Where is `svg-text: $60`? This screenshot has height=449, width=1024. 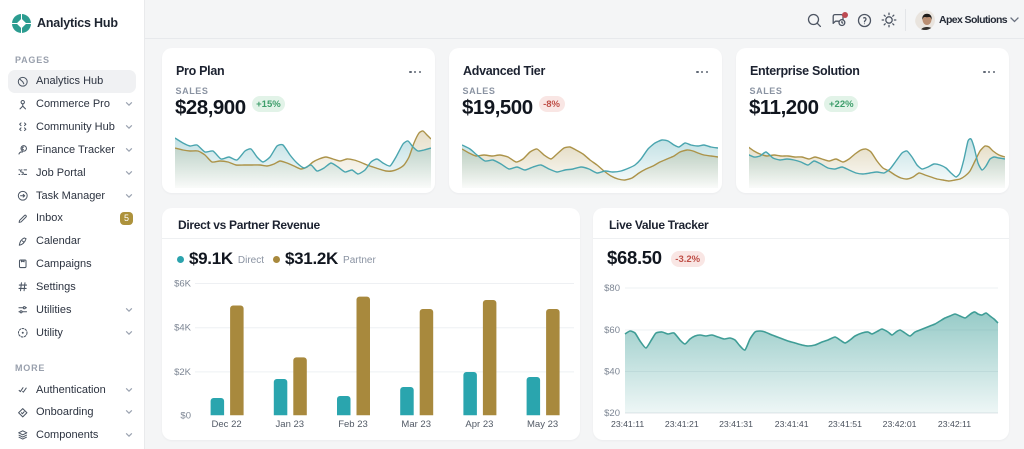 svg-text: $60 is located at coordinates (612, 330).